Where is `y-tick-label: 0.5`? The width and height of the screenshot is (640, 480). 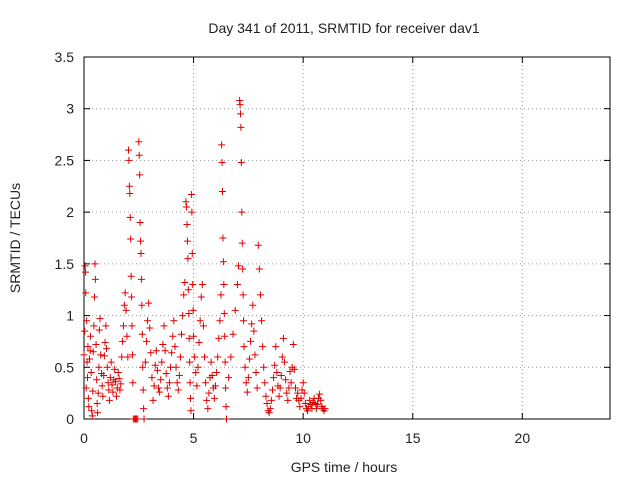
y-tick-label: 0.5 is located at coordinates (65, 367).